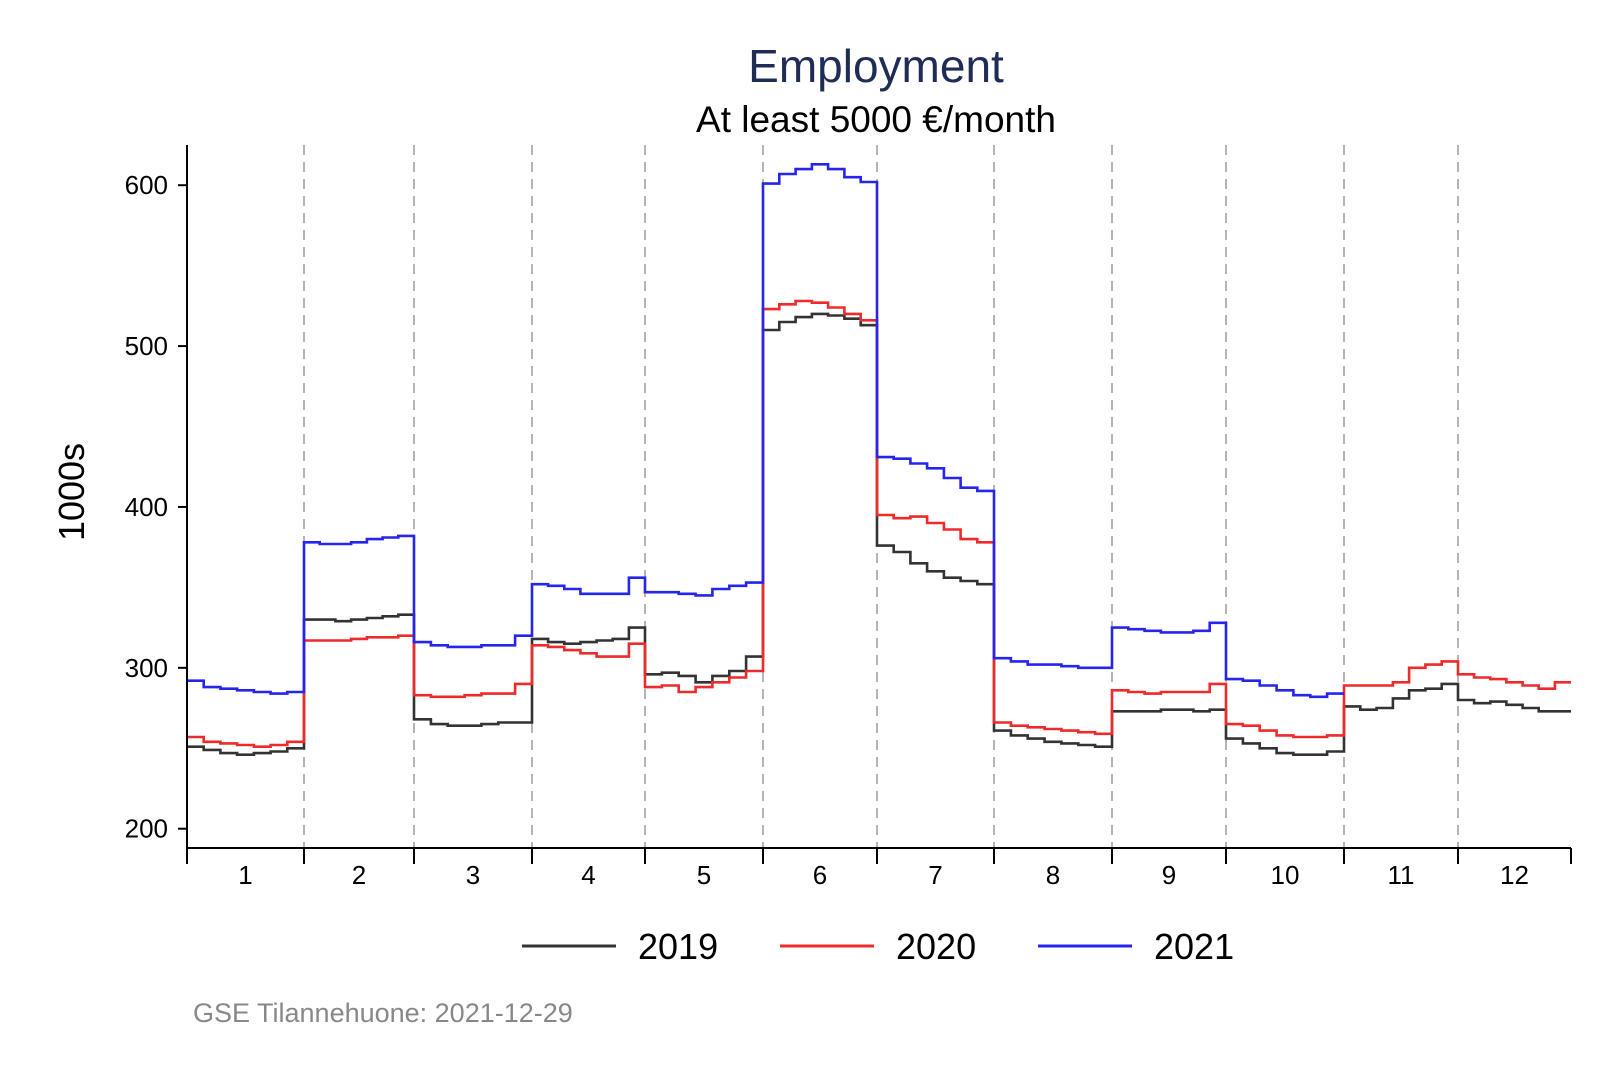 This screenshot has height=1067, width=1600. I want to click on legend-label-2019: 2019, so click(678, 946).